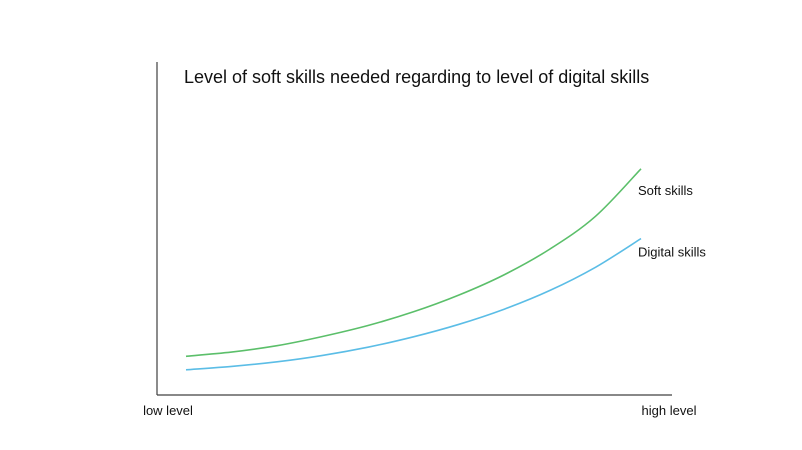  I want to click on x-tick-label-low: low level, so click(168, 410).